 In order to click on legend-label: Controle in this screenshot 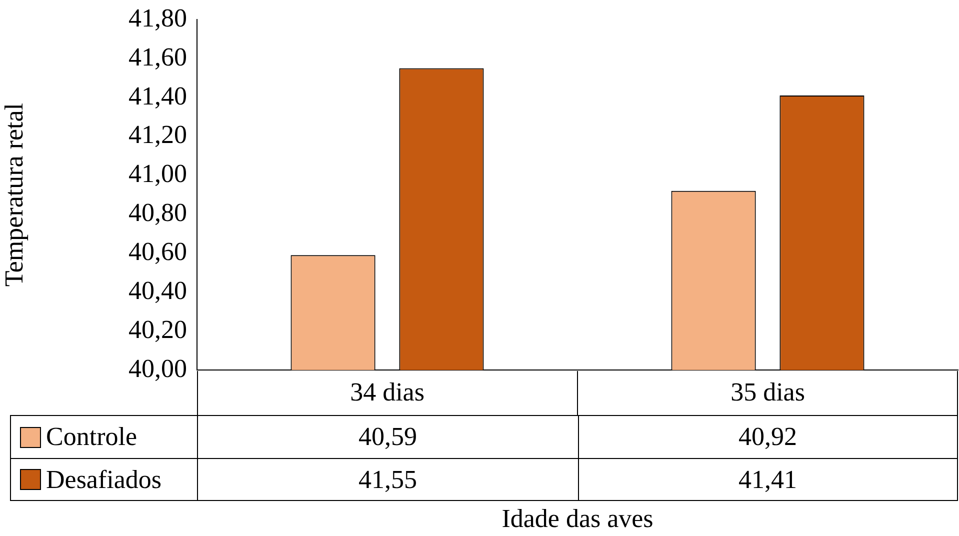, I will do `click(91, 437)`.